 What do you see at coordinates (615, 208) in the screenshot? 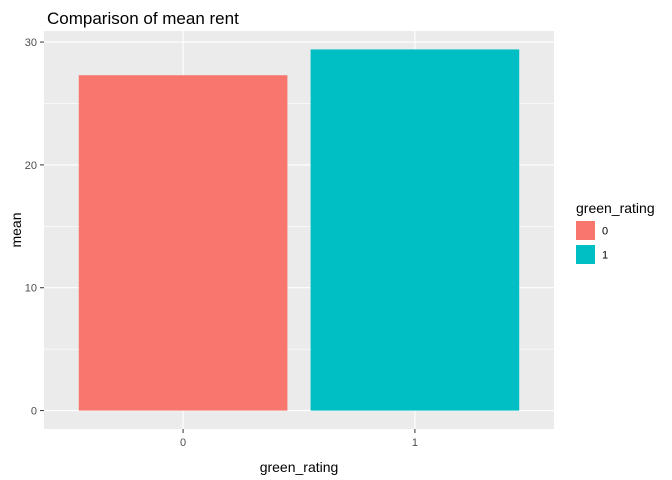
I see `legend-title: green_rating` at bounding box center [615, 208].